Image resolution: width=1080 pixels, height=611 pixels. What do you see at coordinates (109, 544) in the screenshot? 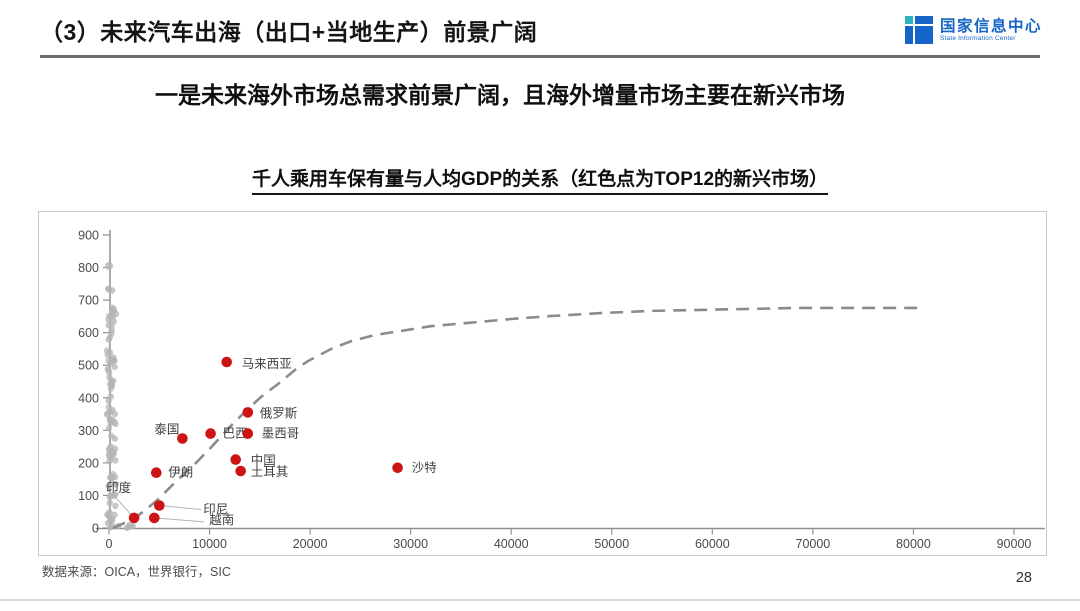
I see `x-tick-label: 0` at bounding box center [109, 544].